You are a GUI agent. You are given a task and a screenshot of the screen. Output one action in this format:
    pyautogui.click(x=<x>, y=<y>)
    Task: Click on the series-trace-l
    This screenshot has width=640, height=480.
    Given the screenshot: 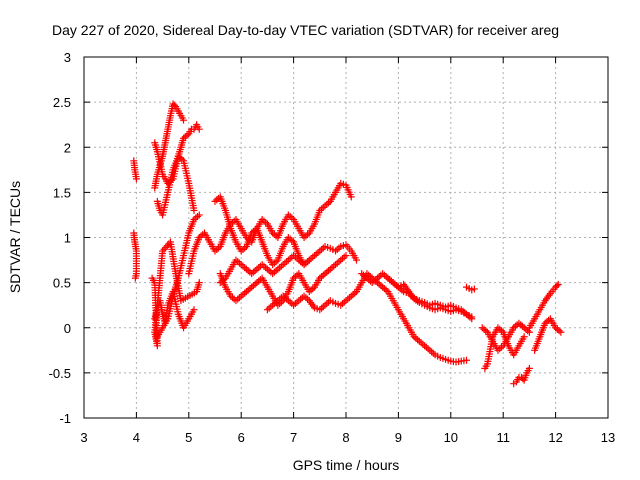 What is the action you would take?
    pyautogui.click(x=283, y=280)
    